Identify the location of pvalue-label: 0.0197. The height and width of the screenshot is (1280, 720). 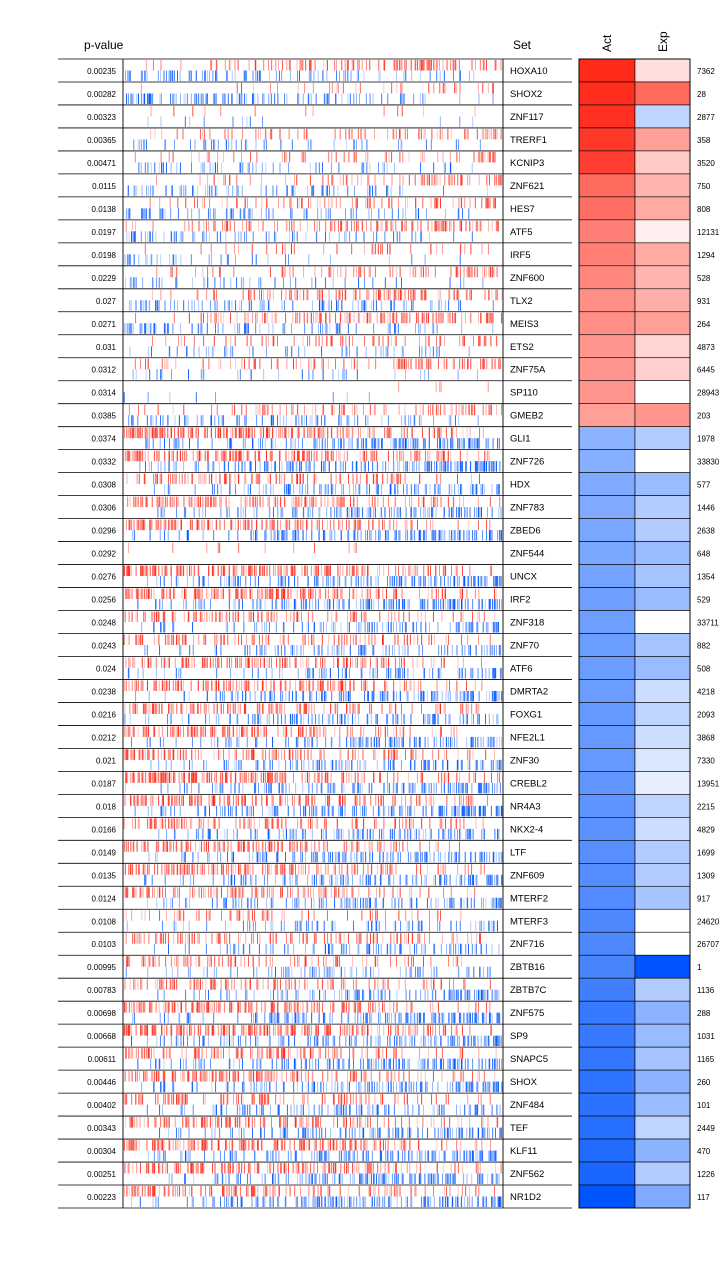
(104, 232).